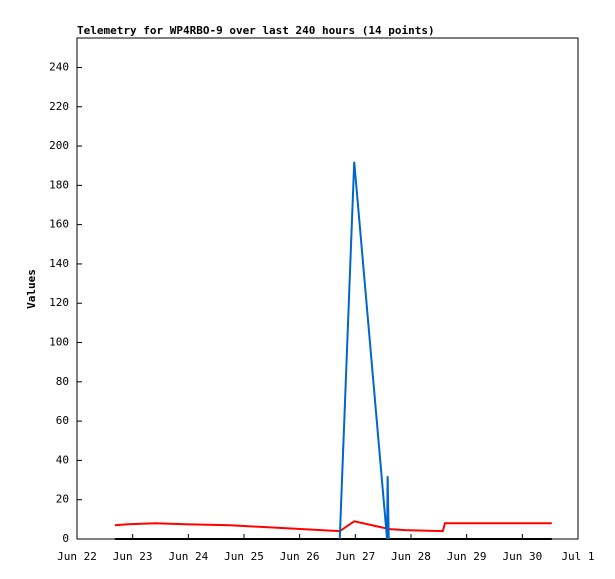 The width and height of the screenshot is (615, 579). I want to click on y-tick-label: 140, so click(59, 263).